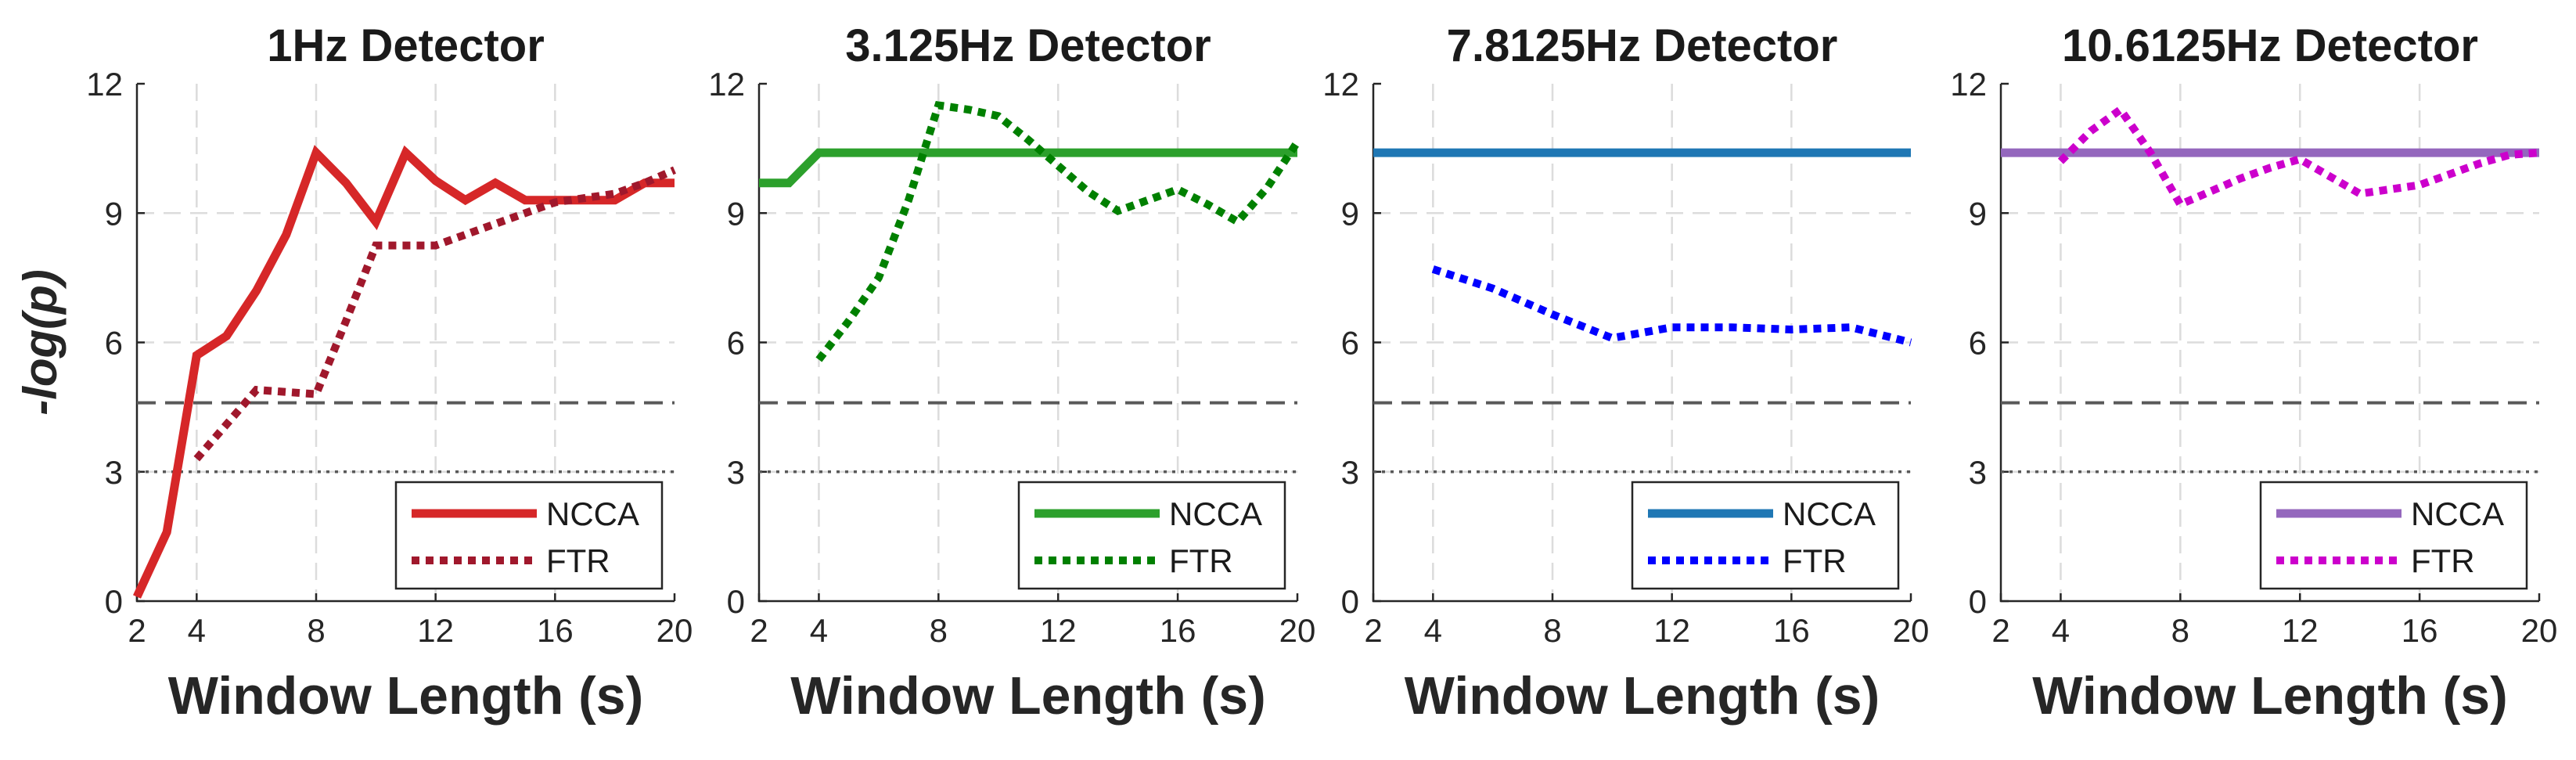 The image size is (2576, 760). What do you see at coordinates (2270, 45) in the screenshot?
I see `chart-title: 10.6125Hz Detector` at bounding box center [2270, 45].